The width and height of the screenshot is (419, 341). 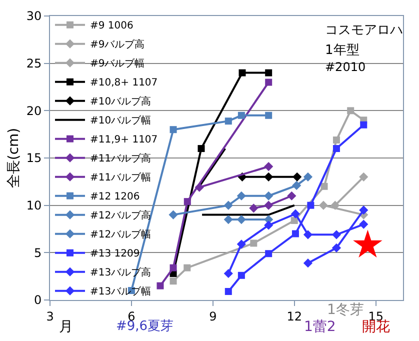 I want to click on legend-label: #10,8+ 1107, so click(x=124, y=83).